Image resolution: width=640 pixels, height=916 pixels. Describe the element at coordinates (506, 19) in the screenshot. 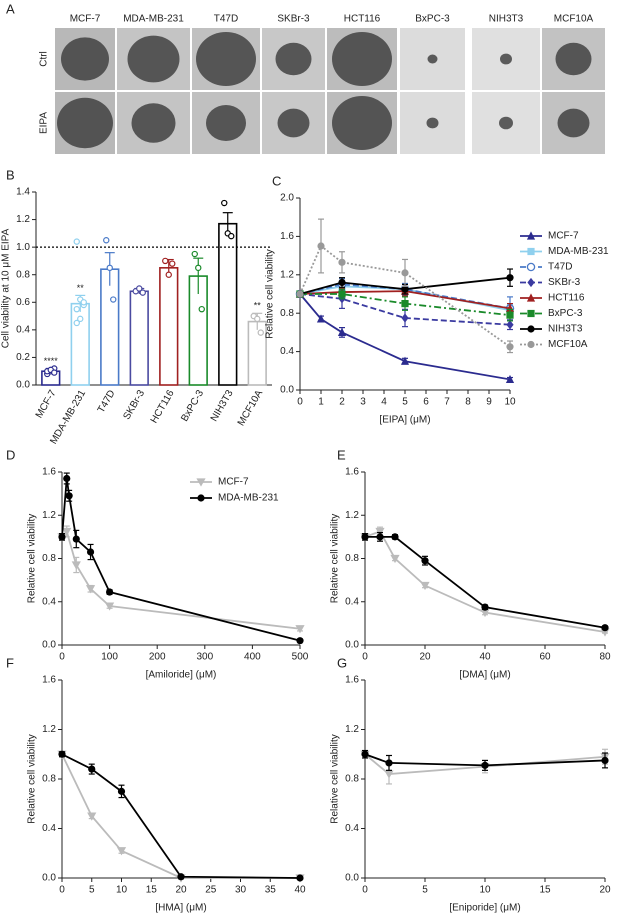

I see `column-label: NIH3T3` at that location.